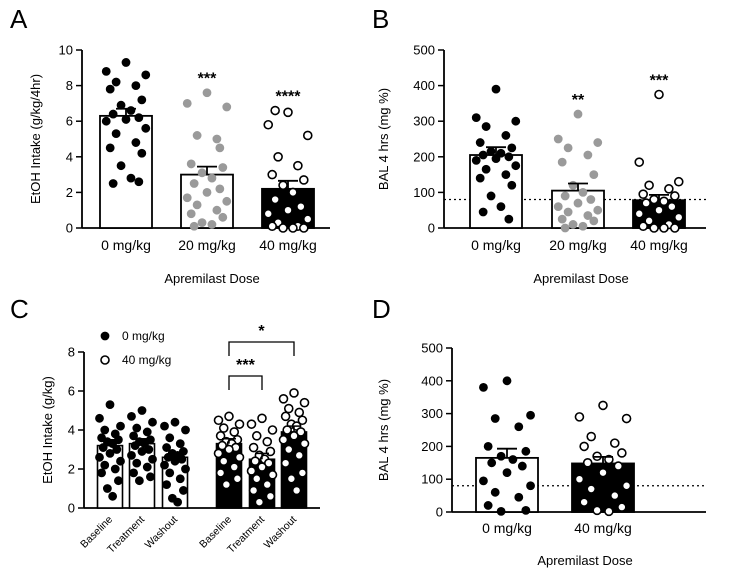 The image size is (736, 580). Describe the element at coordinates (66, 50) in the screenshot. I see `y-tick-label: 10` at that location.